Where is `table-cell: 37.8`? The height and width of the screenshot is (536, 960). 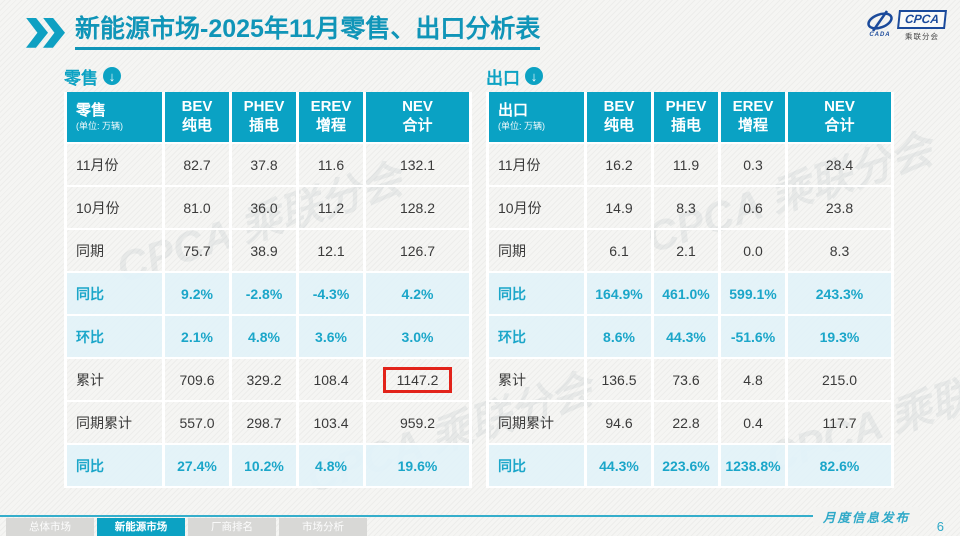
table-cell: 37.8 is located at coordinates (264, 165).